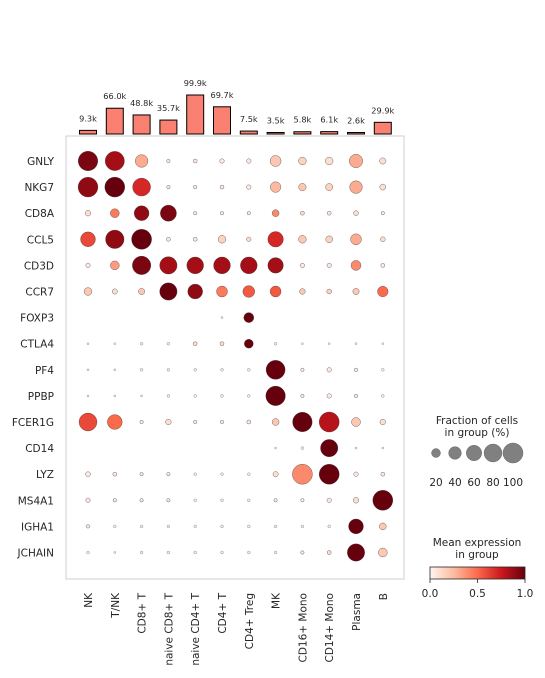 Image resolution: width=545 pixels, height=678 pixels. Describe the element at coordinates (114, 396) in the screenshot. I see `dot-ppbp-t-nk` at that location.